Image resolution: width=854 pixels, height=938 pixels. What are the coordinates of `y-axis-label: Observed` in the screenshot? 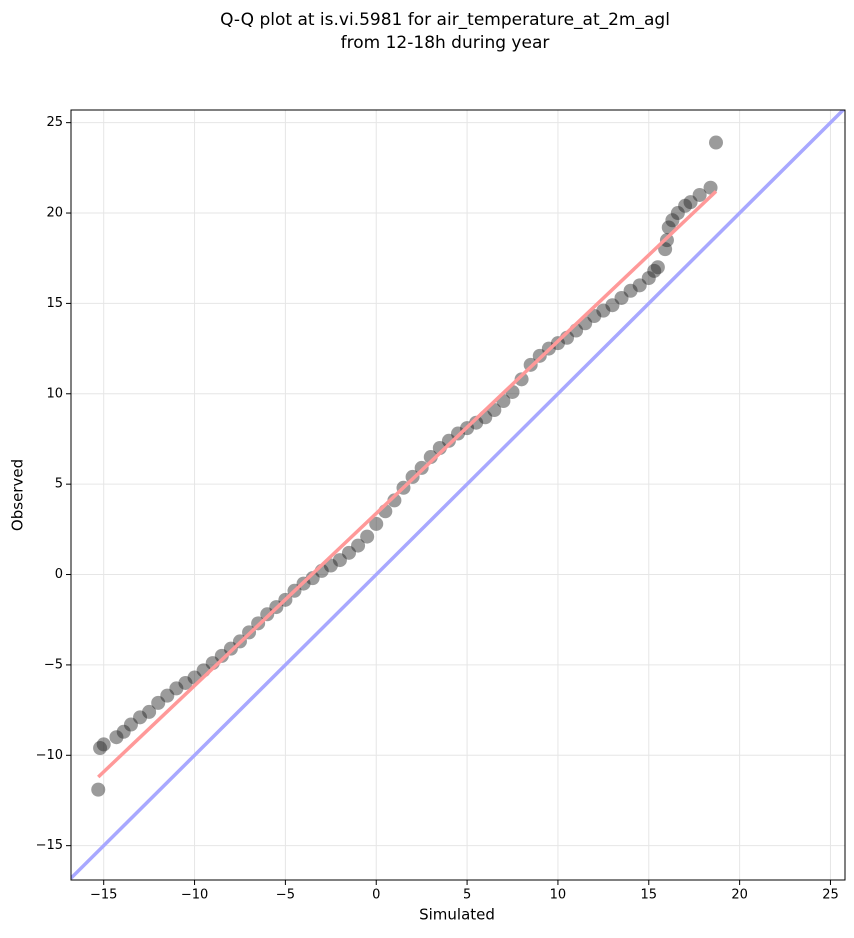 It's located at (18, 495).